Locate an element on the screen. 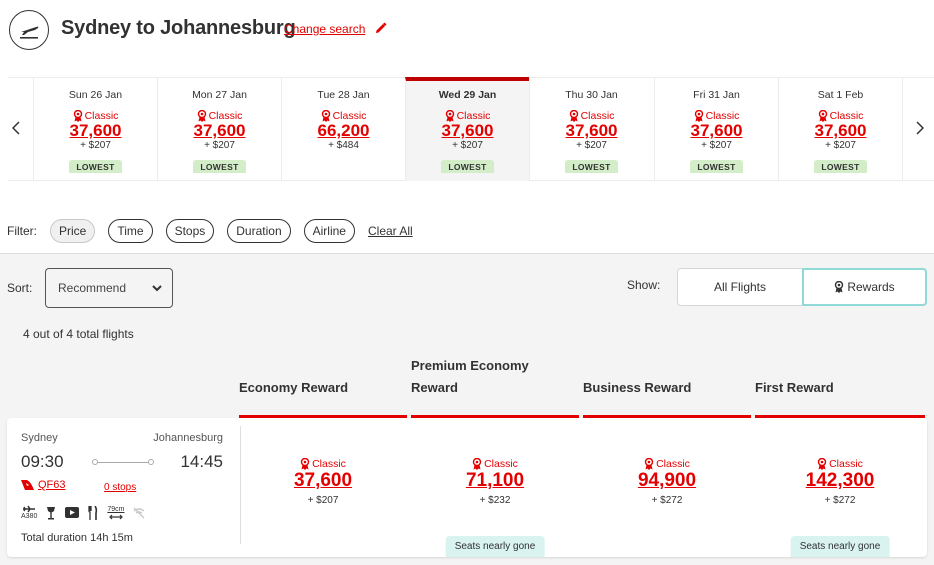 The image size is (934, 565). pencil-icon is located at coordinates (380, 31).